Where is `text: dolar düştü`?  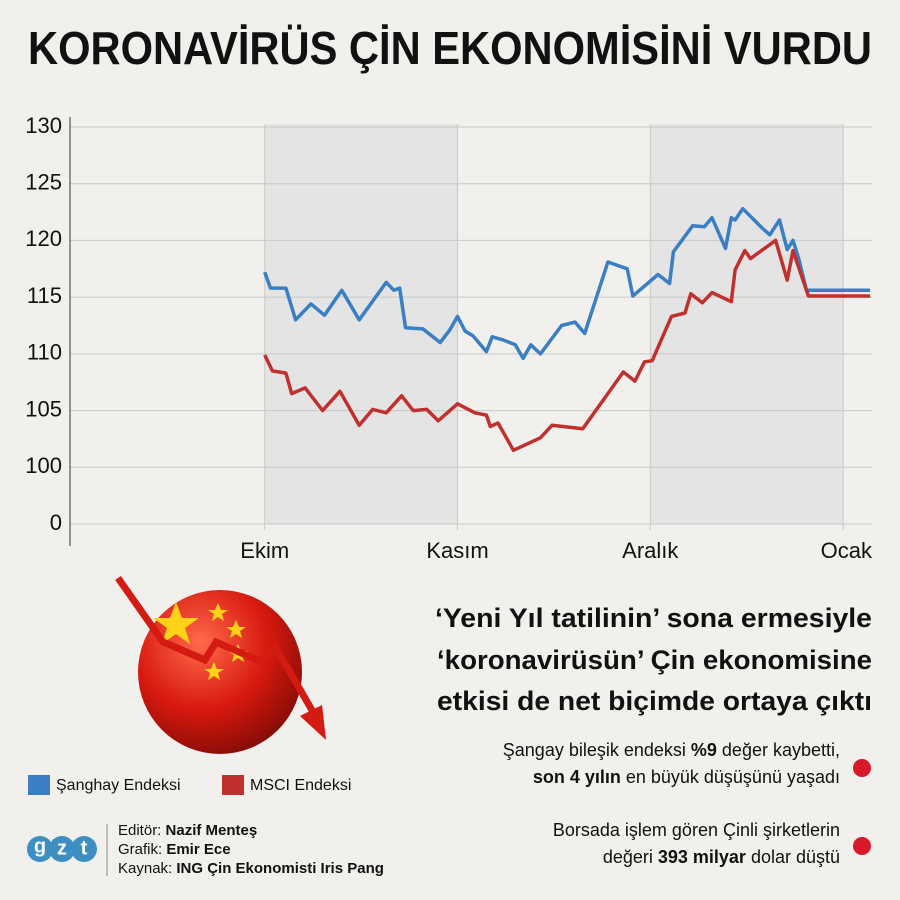
text: dolar düştü is located at coordinates (793, 857).